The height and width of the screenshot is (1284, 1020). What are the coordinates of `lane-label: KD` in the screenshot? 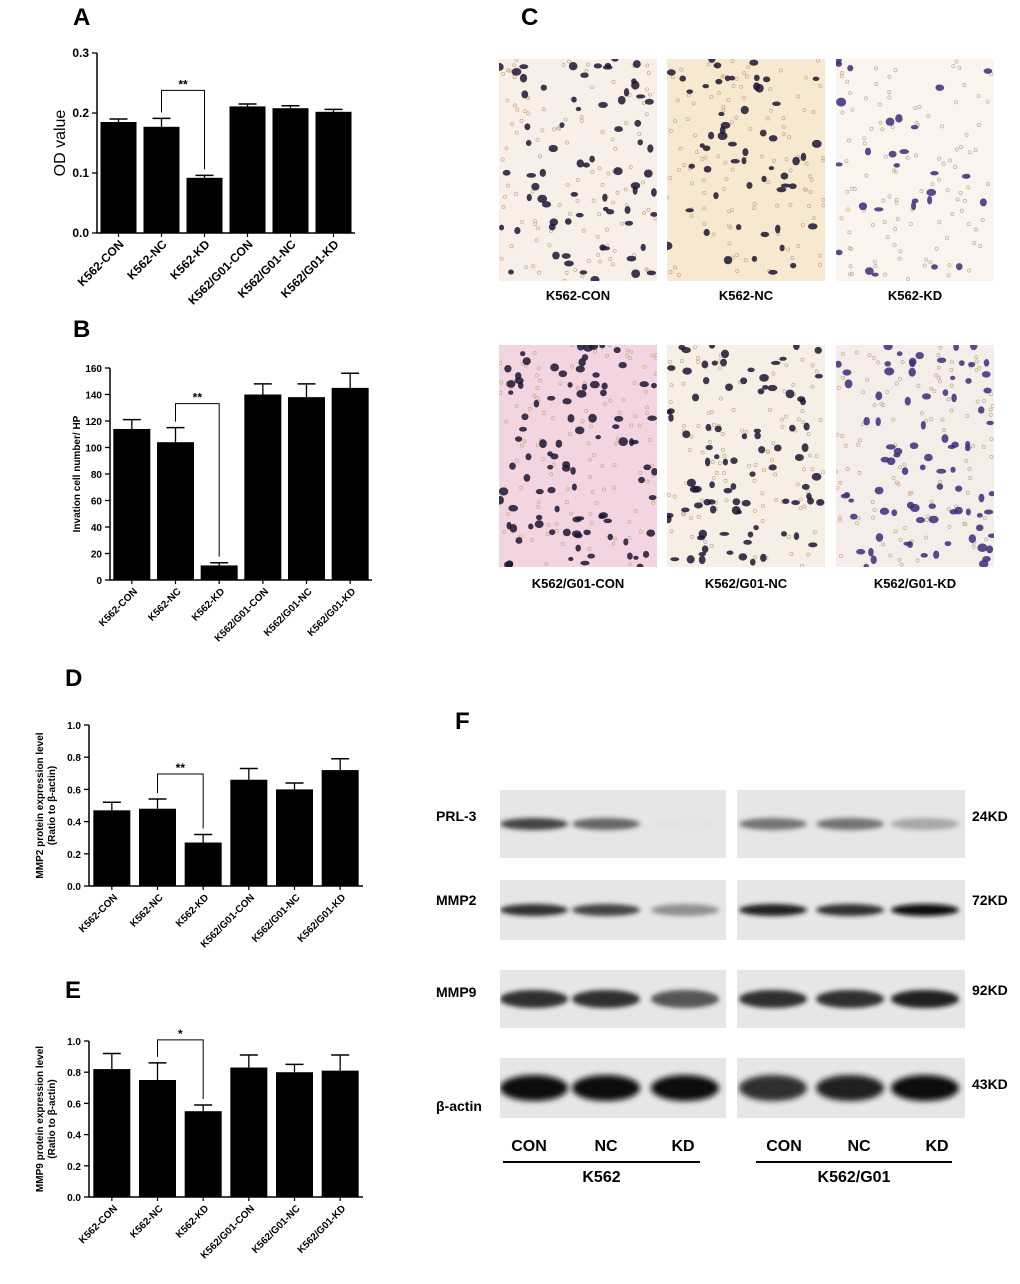 It's located at (683, 1146).